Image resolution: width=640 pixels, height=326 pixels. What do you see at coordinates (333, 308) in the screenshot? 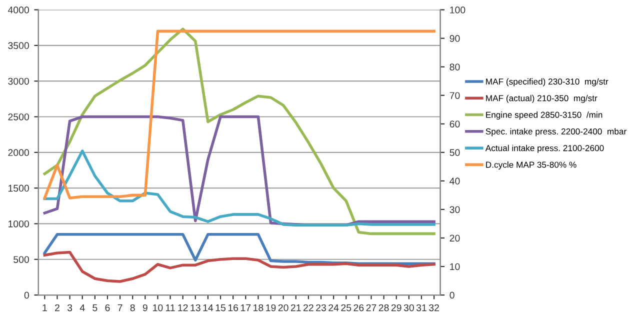
I see `x-tick-label: 24` at bounding box center [333, 308].